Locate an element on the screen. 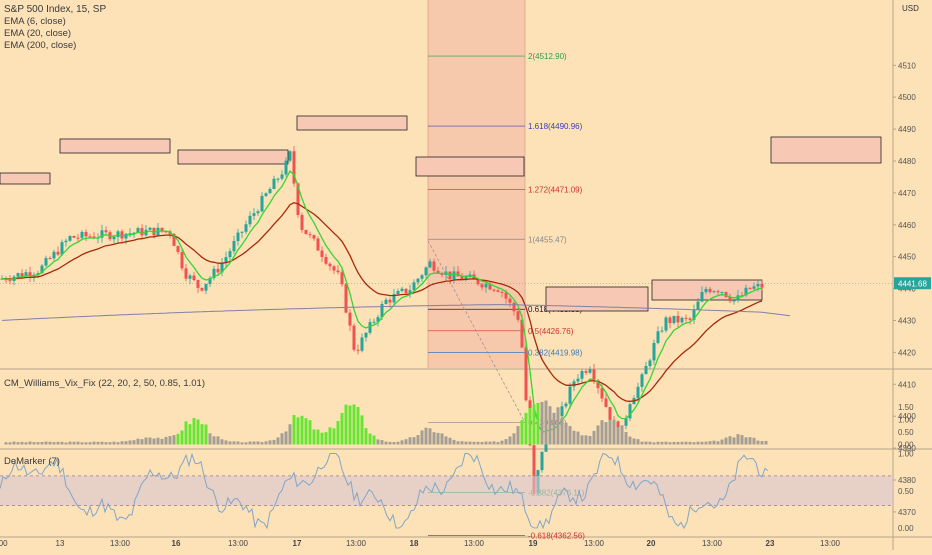  y-tick-label: 4450 is located at coordinates (907, 257).